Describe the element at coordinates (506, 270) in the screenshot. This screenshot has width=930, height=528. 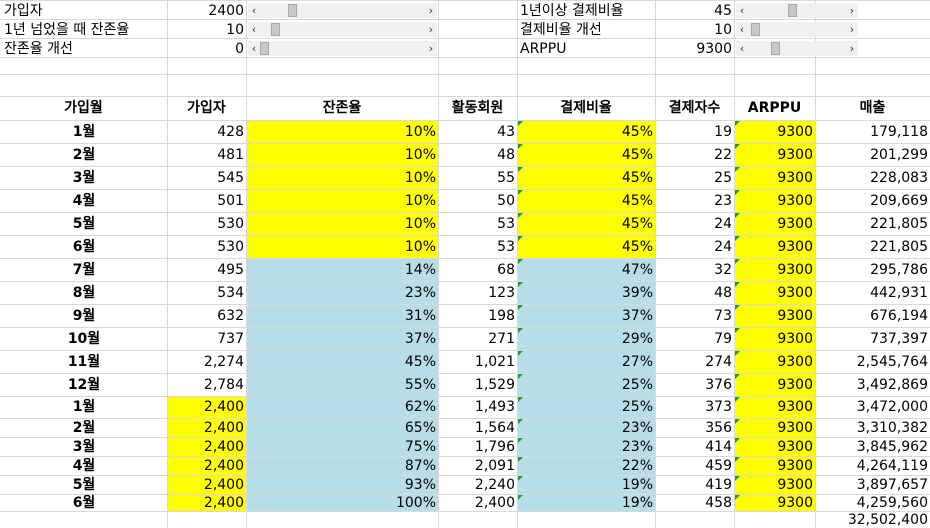
I see `cell-active: 68` at that location.